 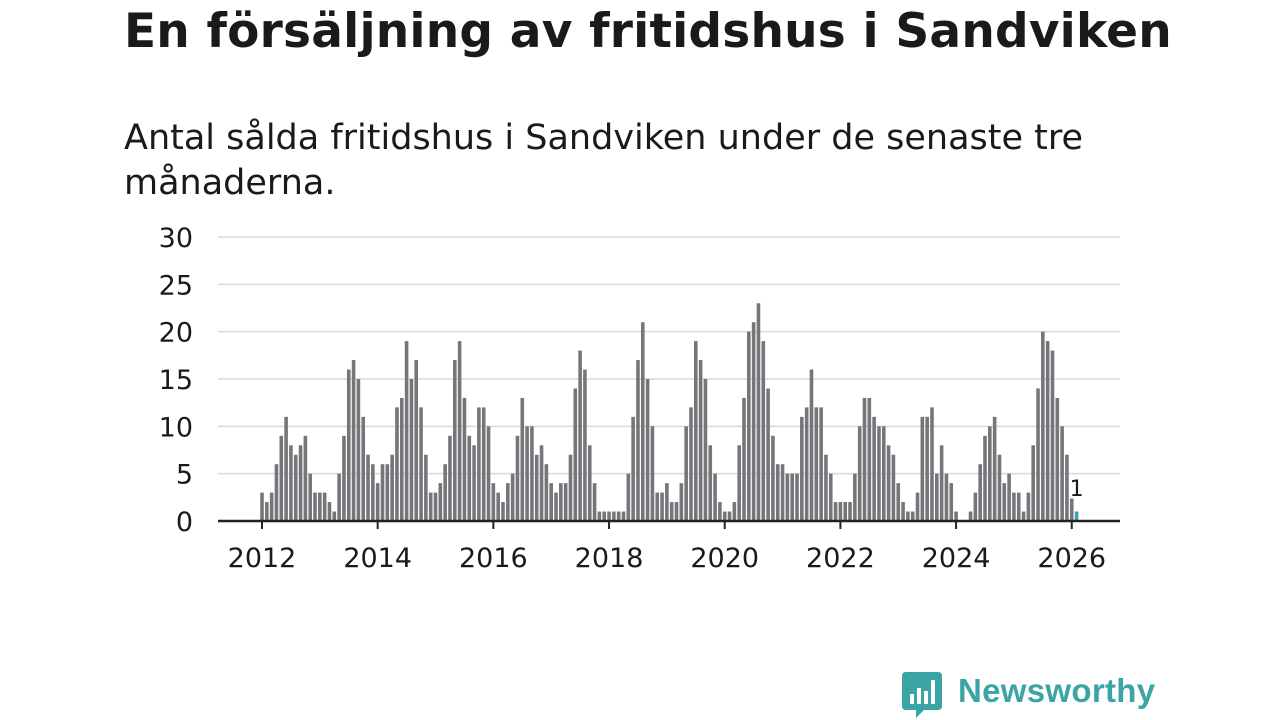 What do you see at coordinates (1076, 516) in the screenshot?
I see `bar-latest` at bounding box center [1076, 516].